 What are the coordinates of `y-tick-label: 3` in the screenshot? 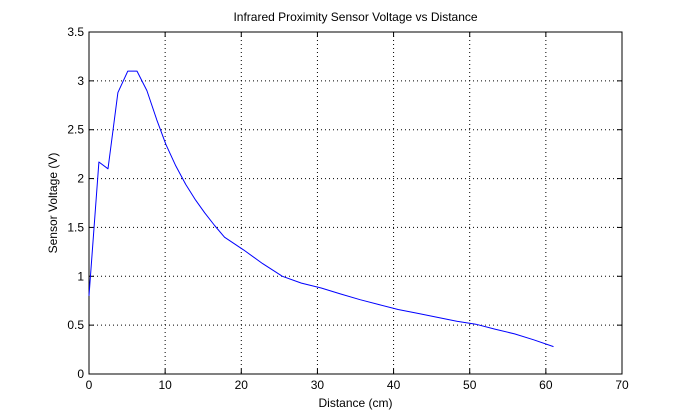 It's located at (80, 81).